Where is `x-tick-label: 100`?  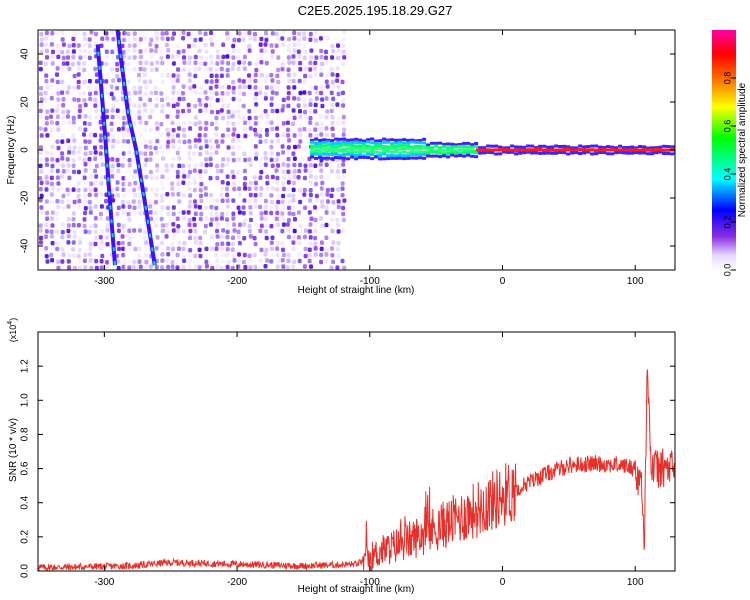 x-tick-label: 100 is located at coordinates (635, 582).